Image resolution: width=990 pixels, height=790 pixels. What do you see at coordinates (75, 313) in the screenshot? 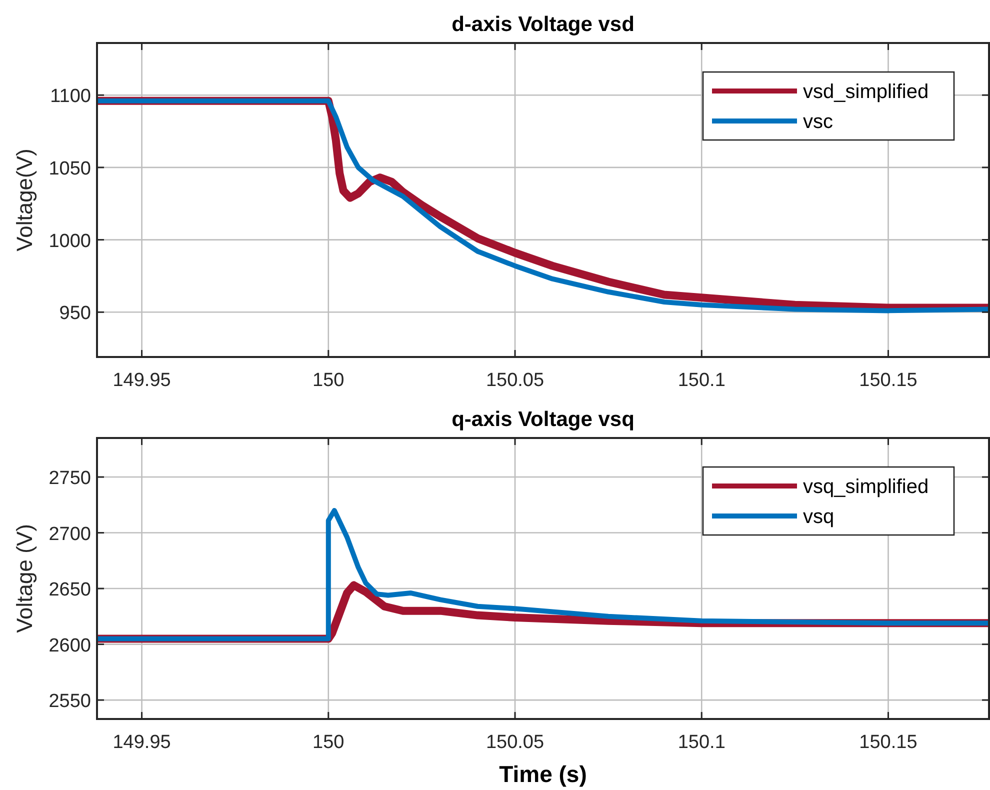
I see `y-tick-label: 950` at bounding box center [75, 313].